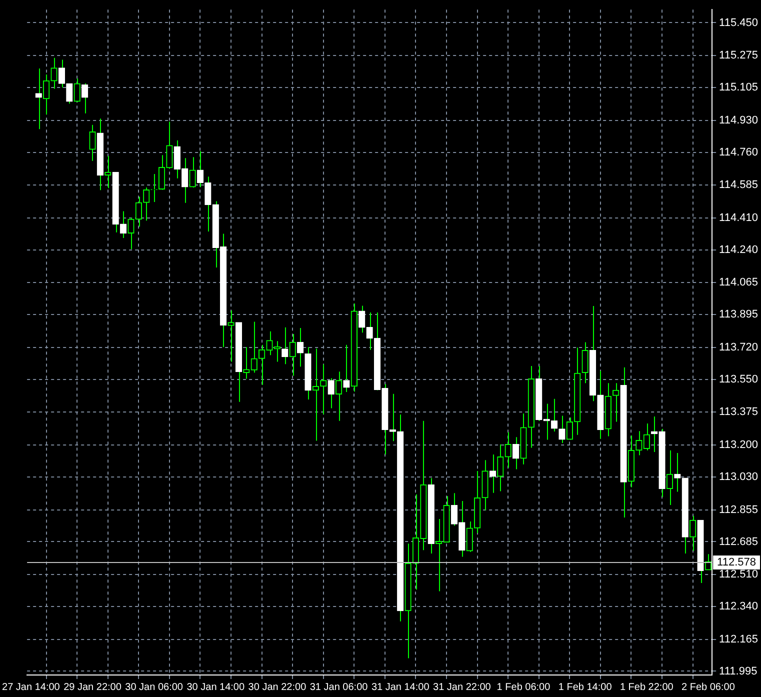 The height and width of the screenshot is (697, 761). Describe the element at coordinates (738, 412) in the screenshot. I see `y-tick-label: 113.375` at that location.